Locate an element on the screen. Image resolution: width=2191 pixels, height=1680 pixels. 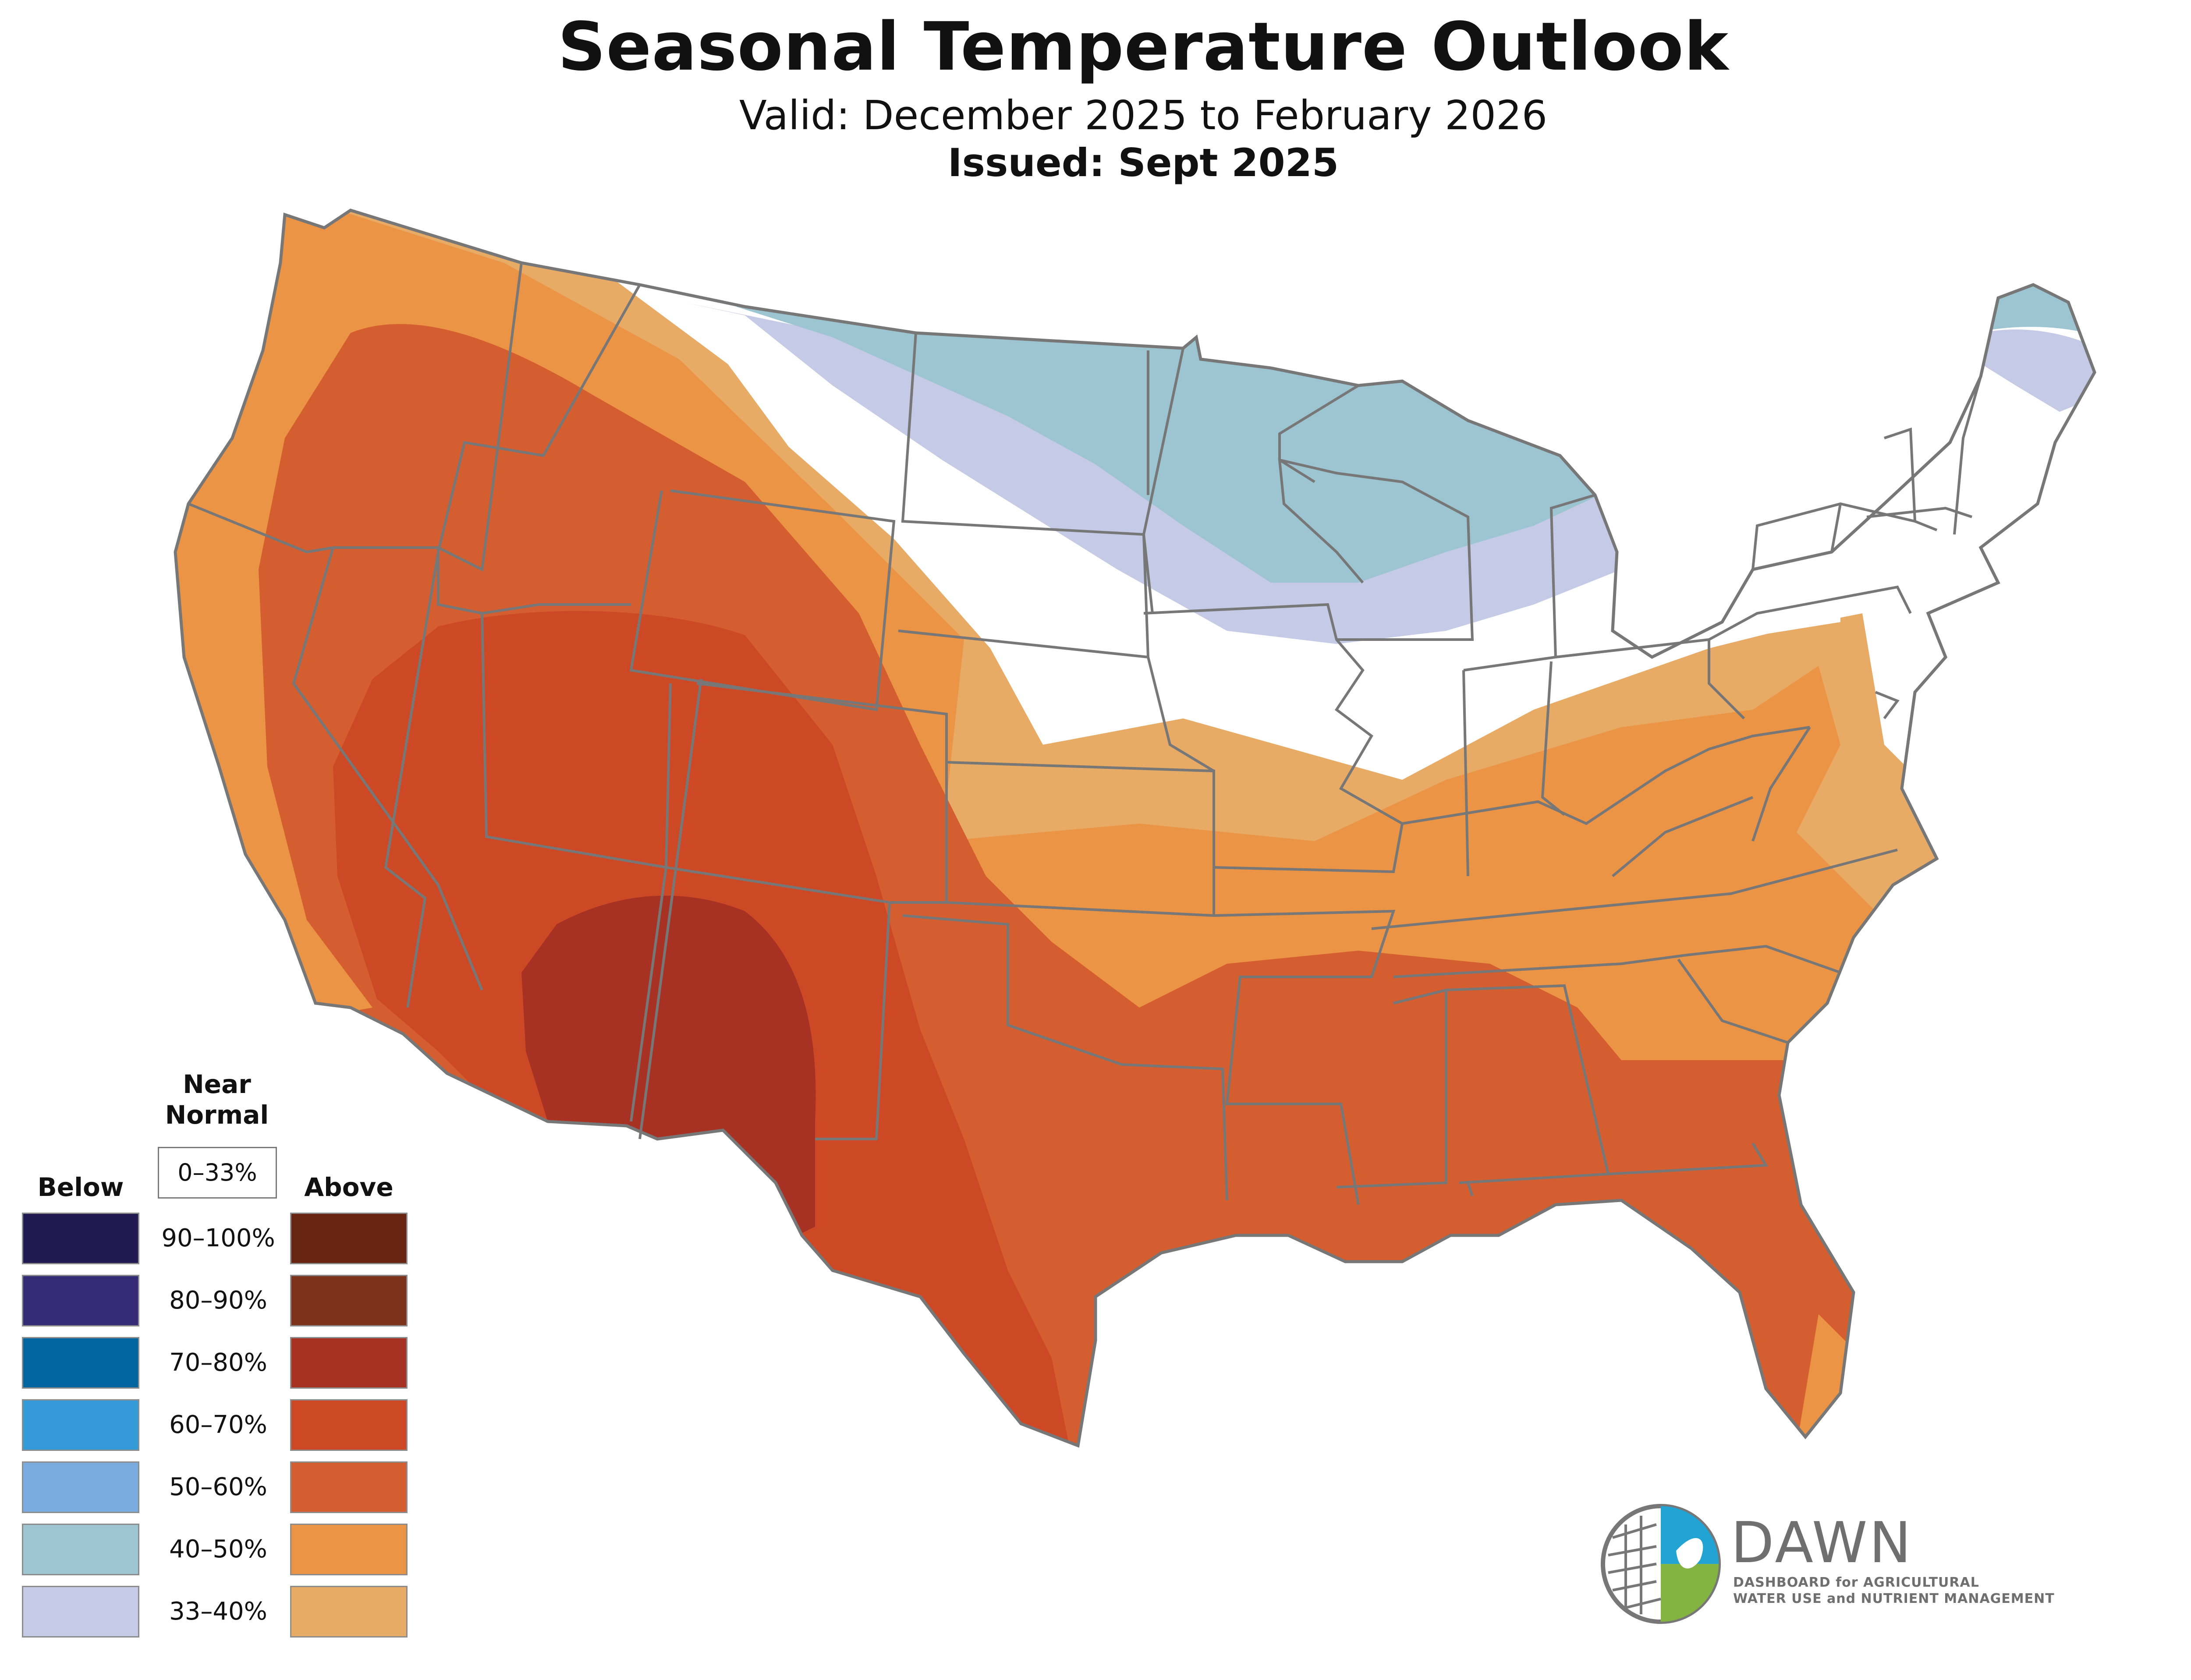
legend-range-label: 60–70% is located at coordinates (218, 1425).